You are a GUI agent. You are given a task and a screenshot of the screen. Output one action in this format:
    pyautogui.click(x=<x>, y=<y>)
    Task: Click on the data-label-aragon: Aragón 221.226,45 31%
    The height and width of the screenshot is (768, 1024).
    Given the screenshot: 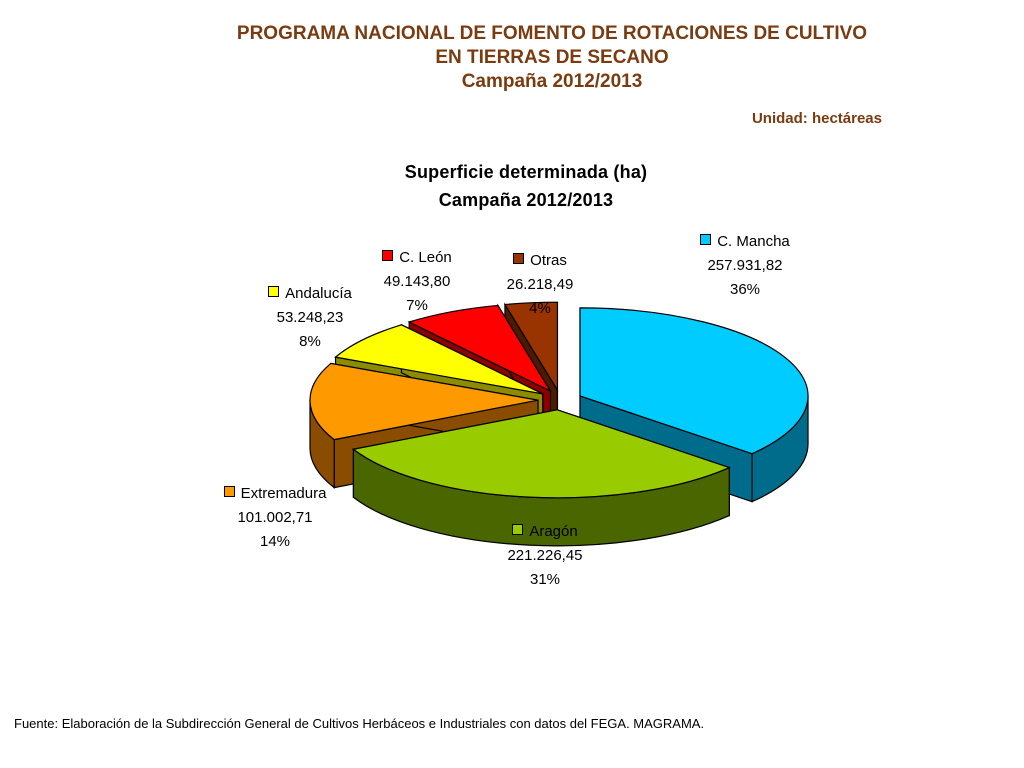 What is the action you would take?
    pyautogui.click(x=545, y=556)
    